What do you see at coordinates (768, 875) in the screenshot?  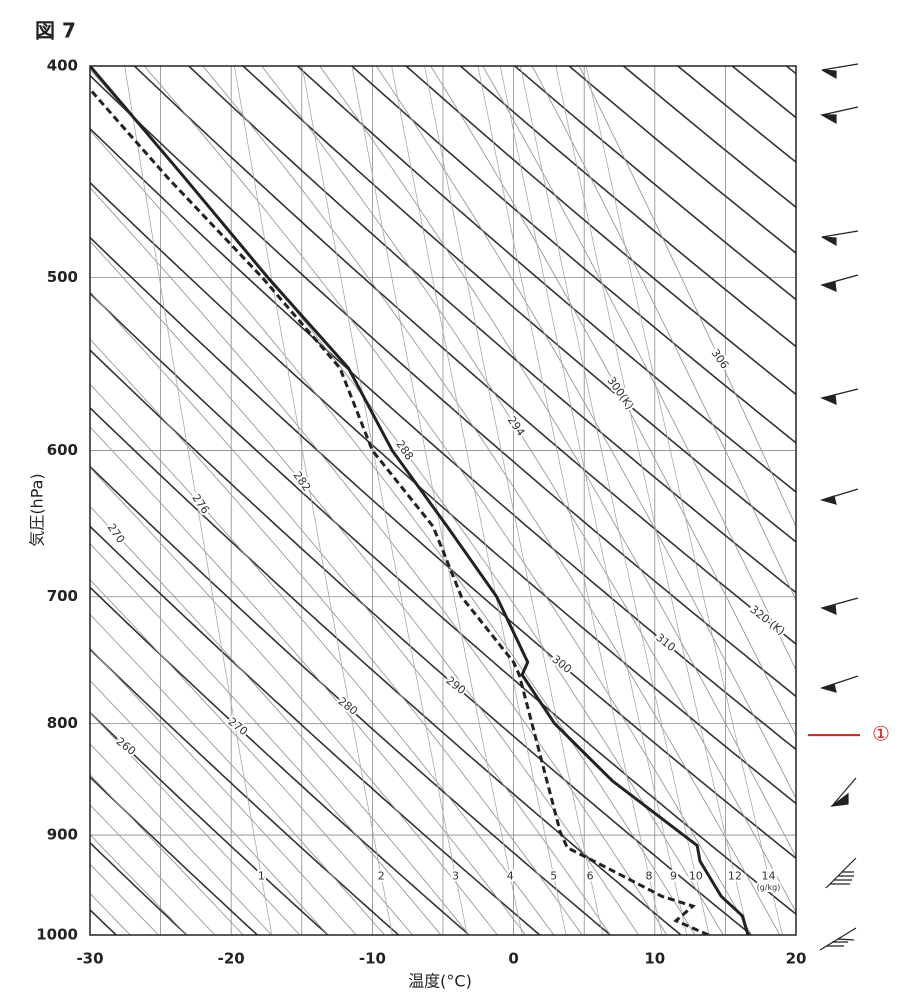 I see `mixing-ratio-label: 14` at bounding box center [768, 875].